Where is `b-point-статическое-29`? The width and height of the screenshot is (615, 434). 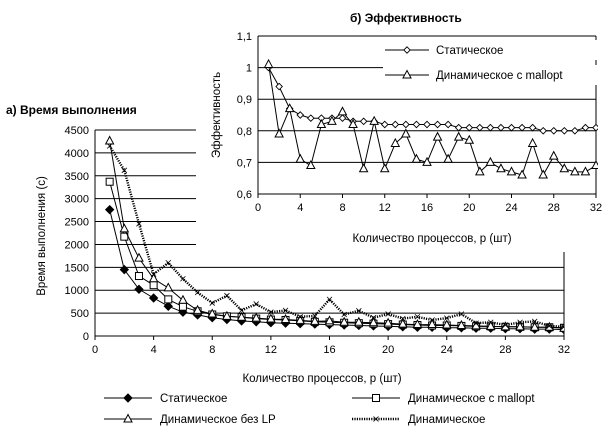 b-point-статическое-29 is located at coordinates (575, 130).